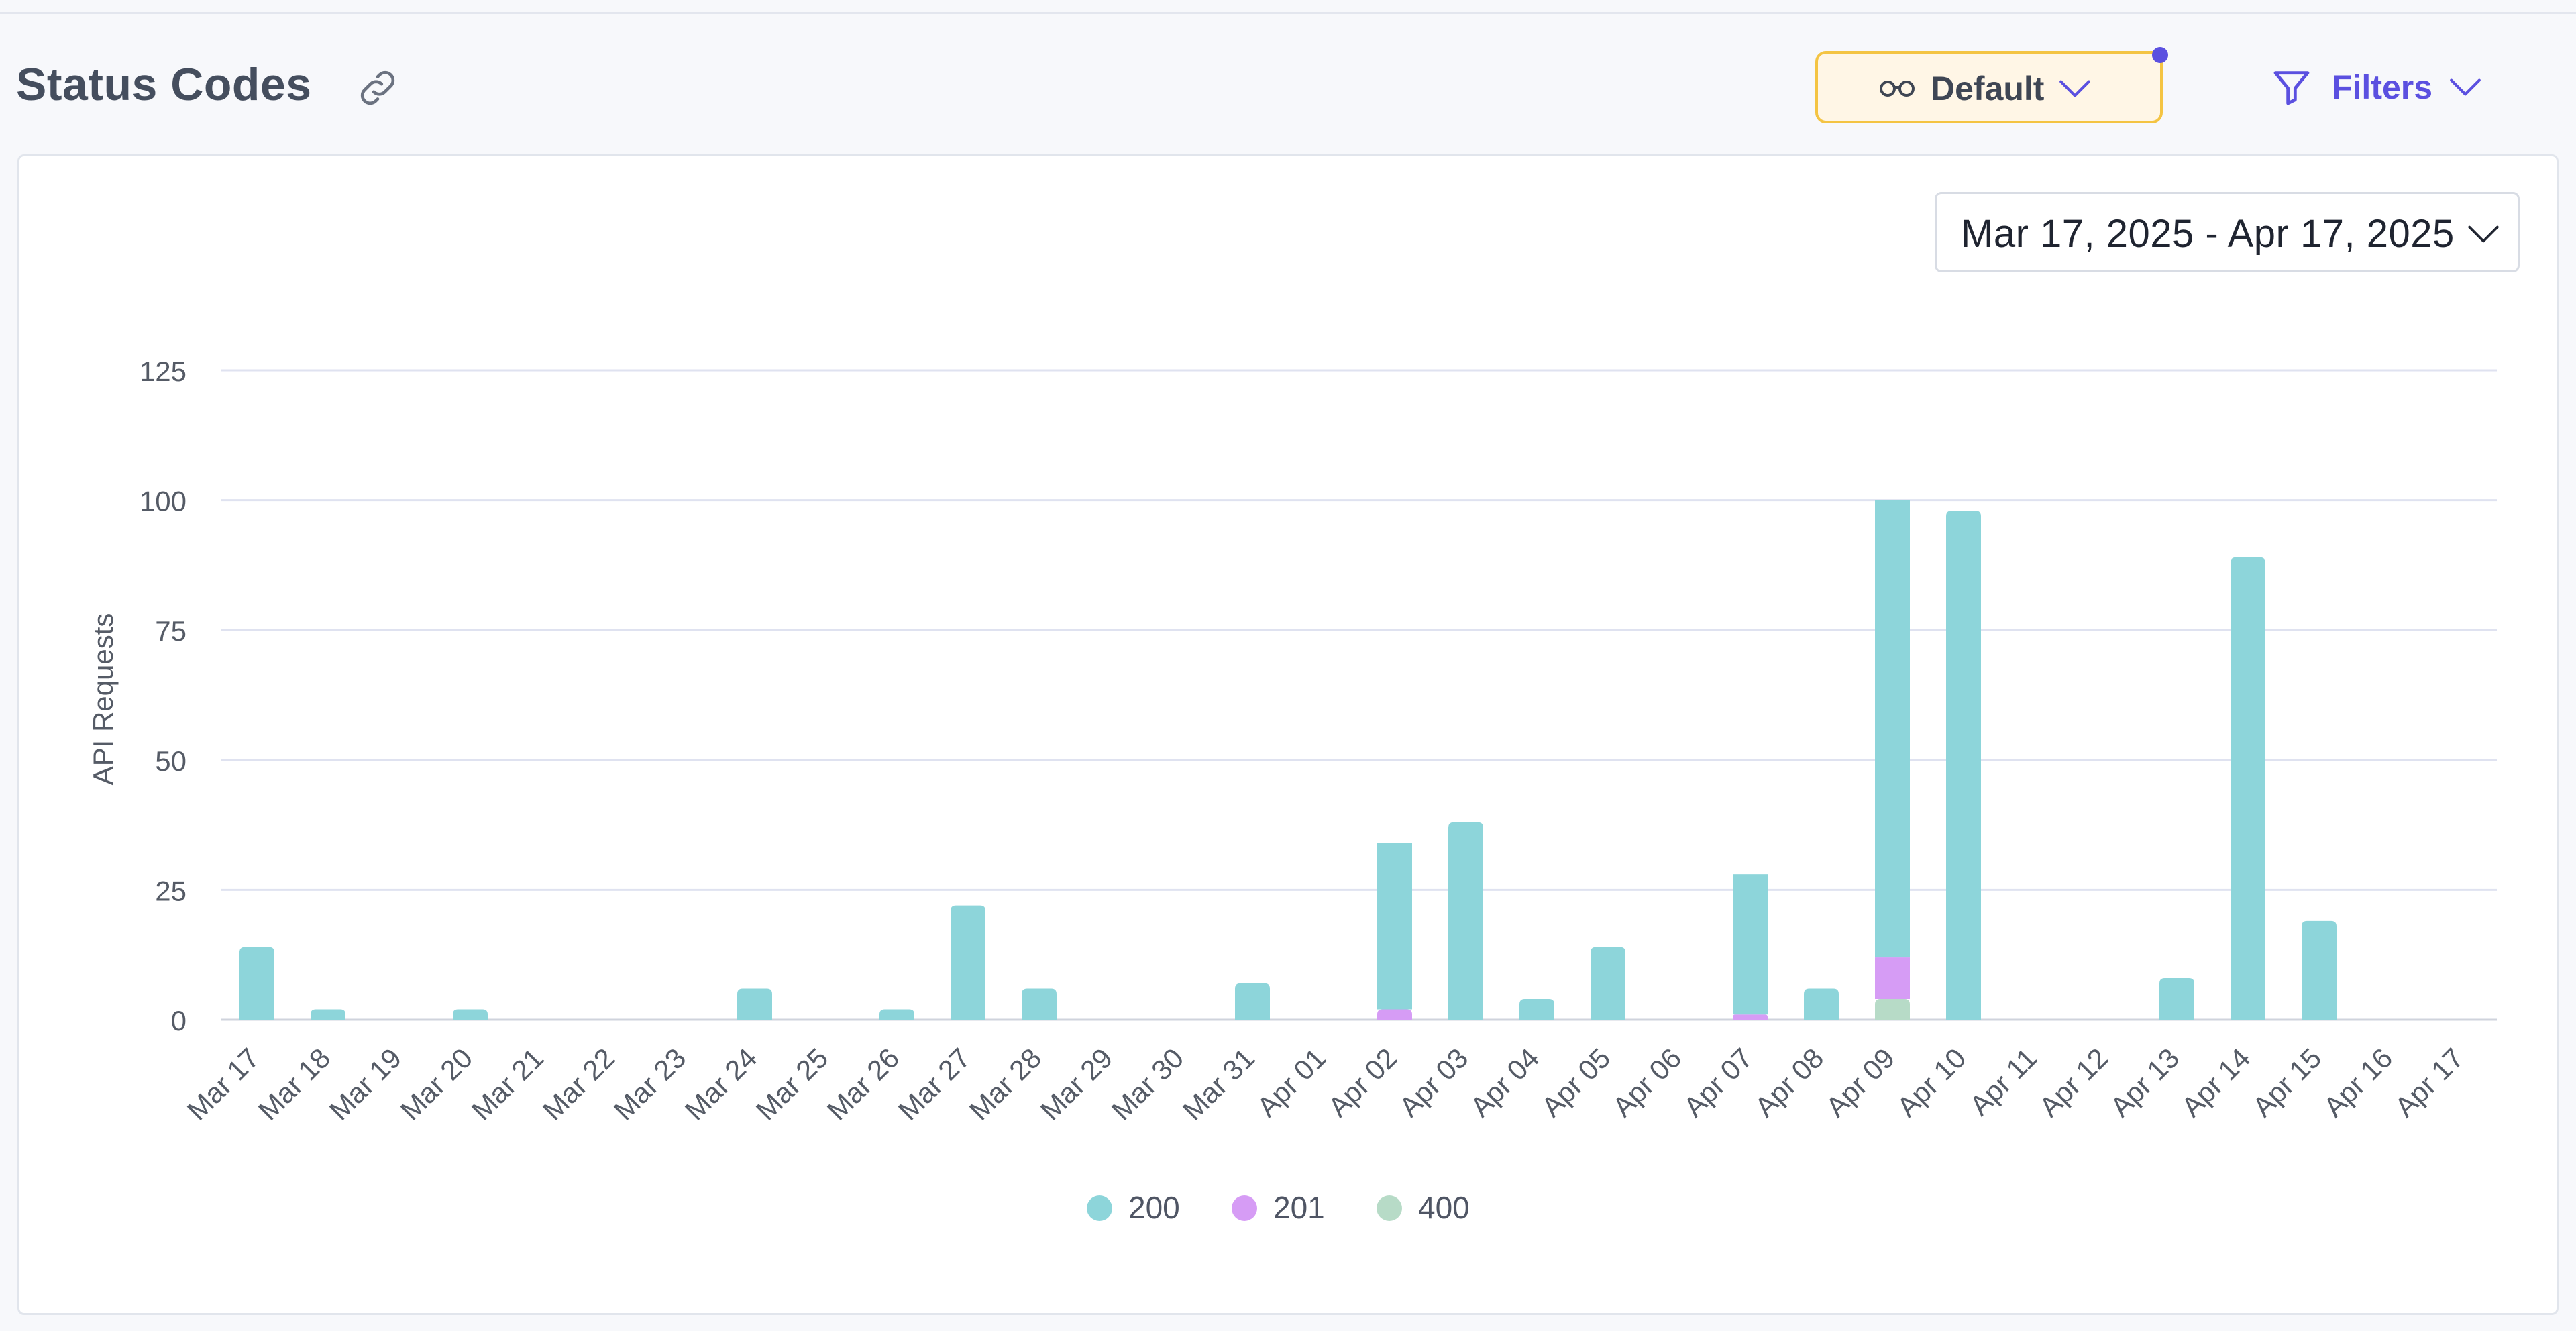 This screenshot has height=1331, width=2576. Describe the element at coordinates (721, 1084) in the screenshot. I see `x-tick-label: Mar 24` at that location.